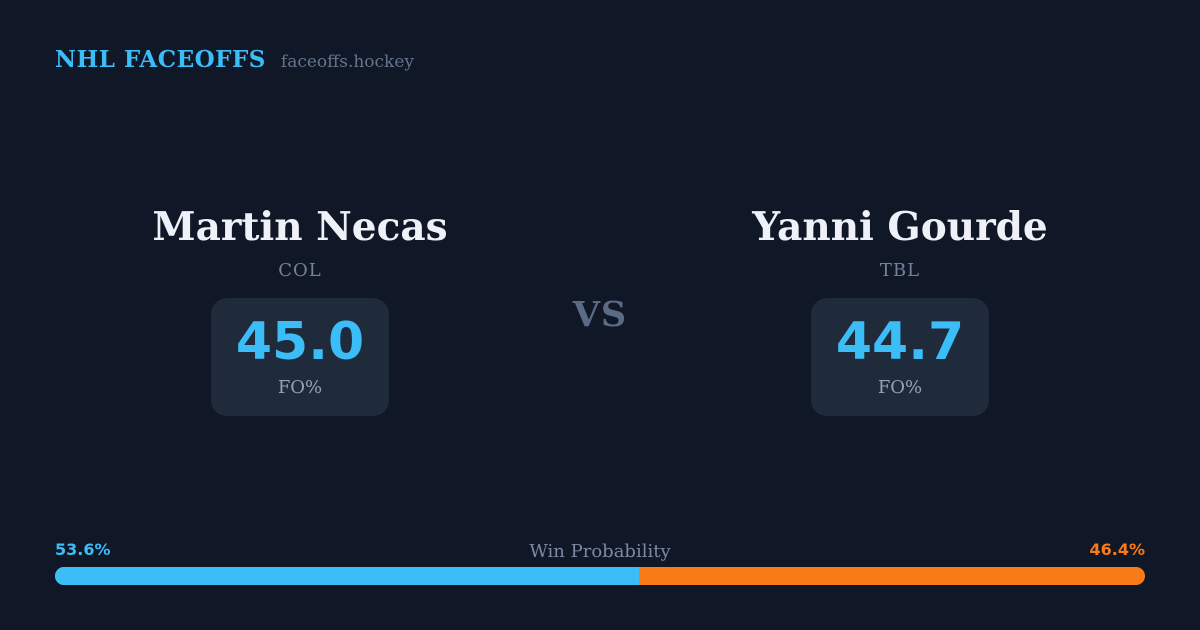 The width and height of the screenshot is (1200, 630). What do you see at coordinates (300, 227) in the screenshot?
I see `player-name: Martin Necas` at bounding box center [300, 227].